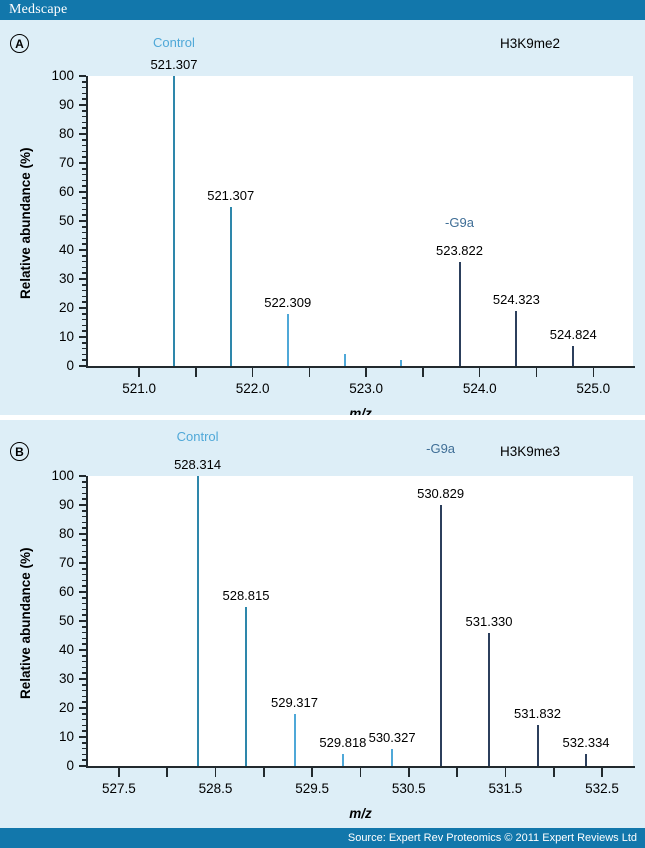 The width and height of the screenshot is (645, 848). Describe the element at coordinates (288, 302) in the screenshot. I see `peak-label: 522.309` at that location.